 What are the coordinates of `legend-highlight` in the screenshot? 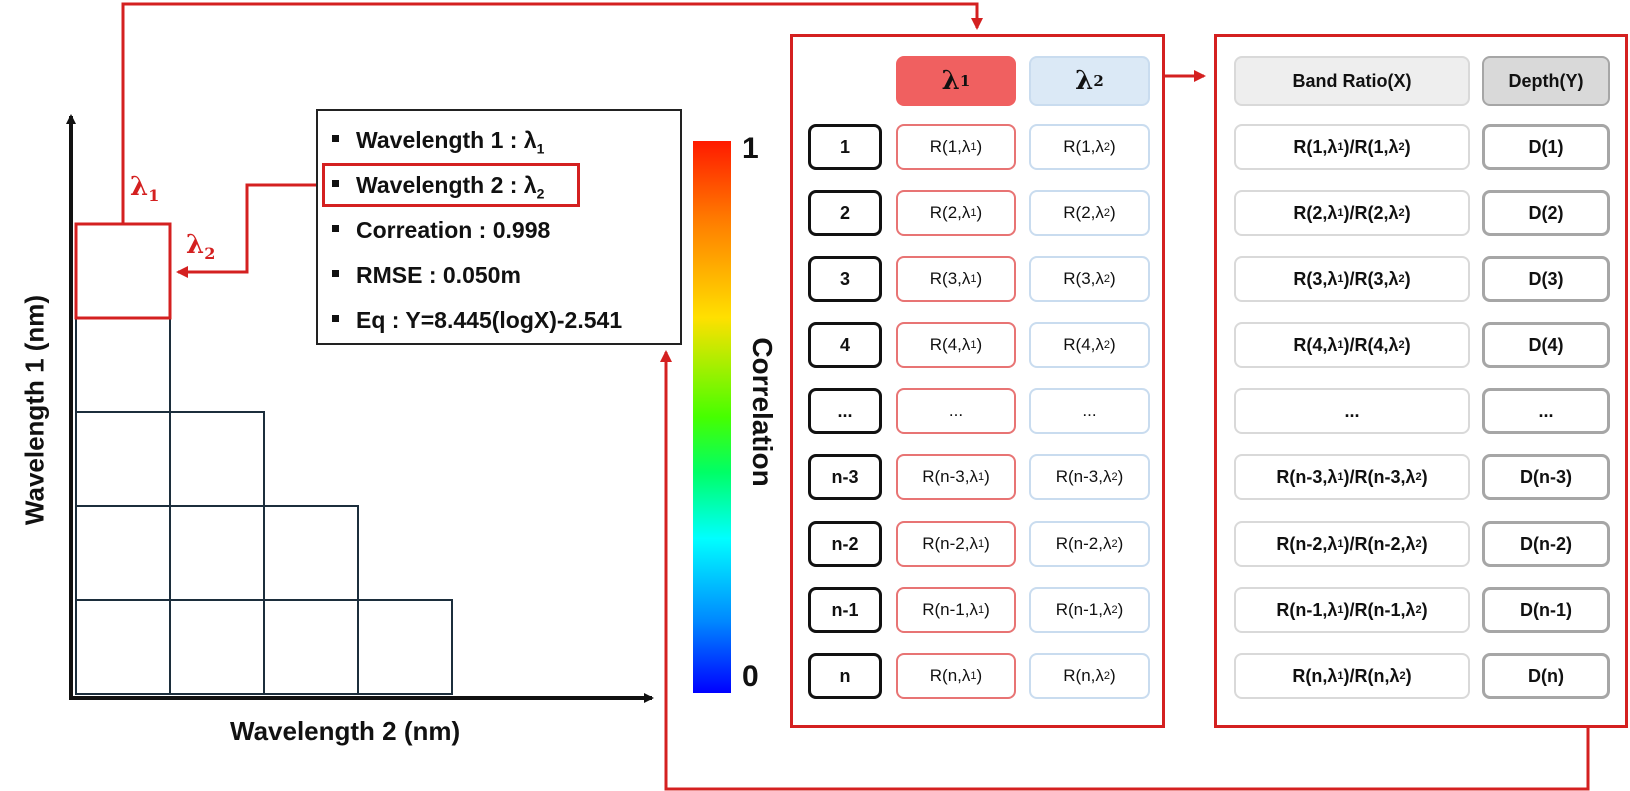 It's located at (451, 185).